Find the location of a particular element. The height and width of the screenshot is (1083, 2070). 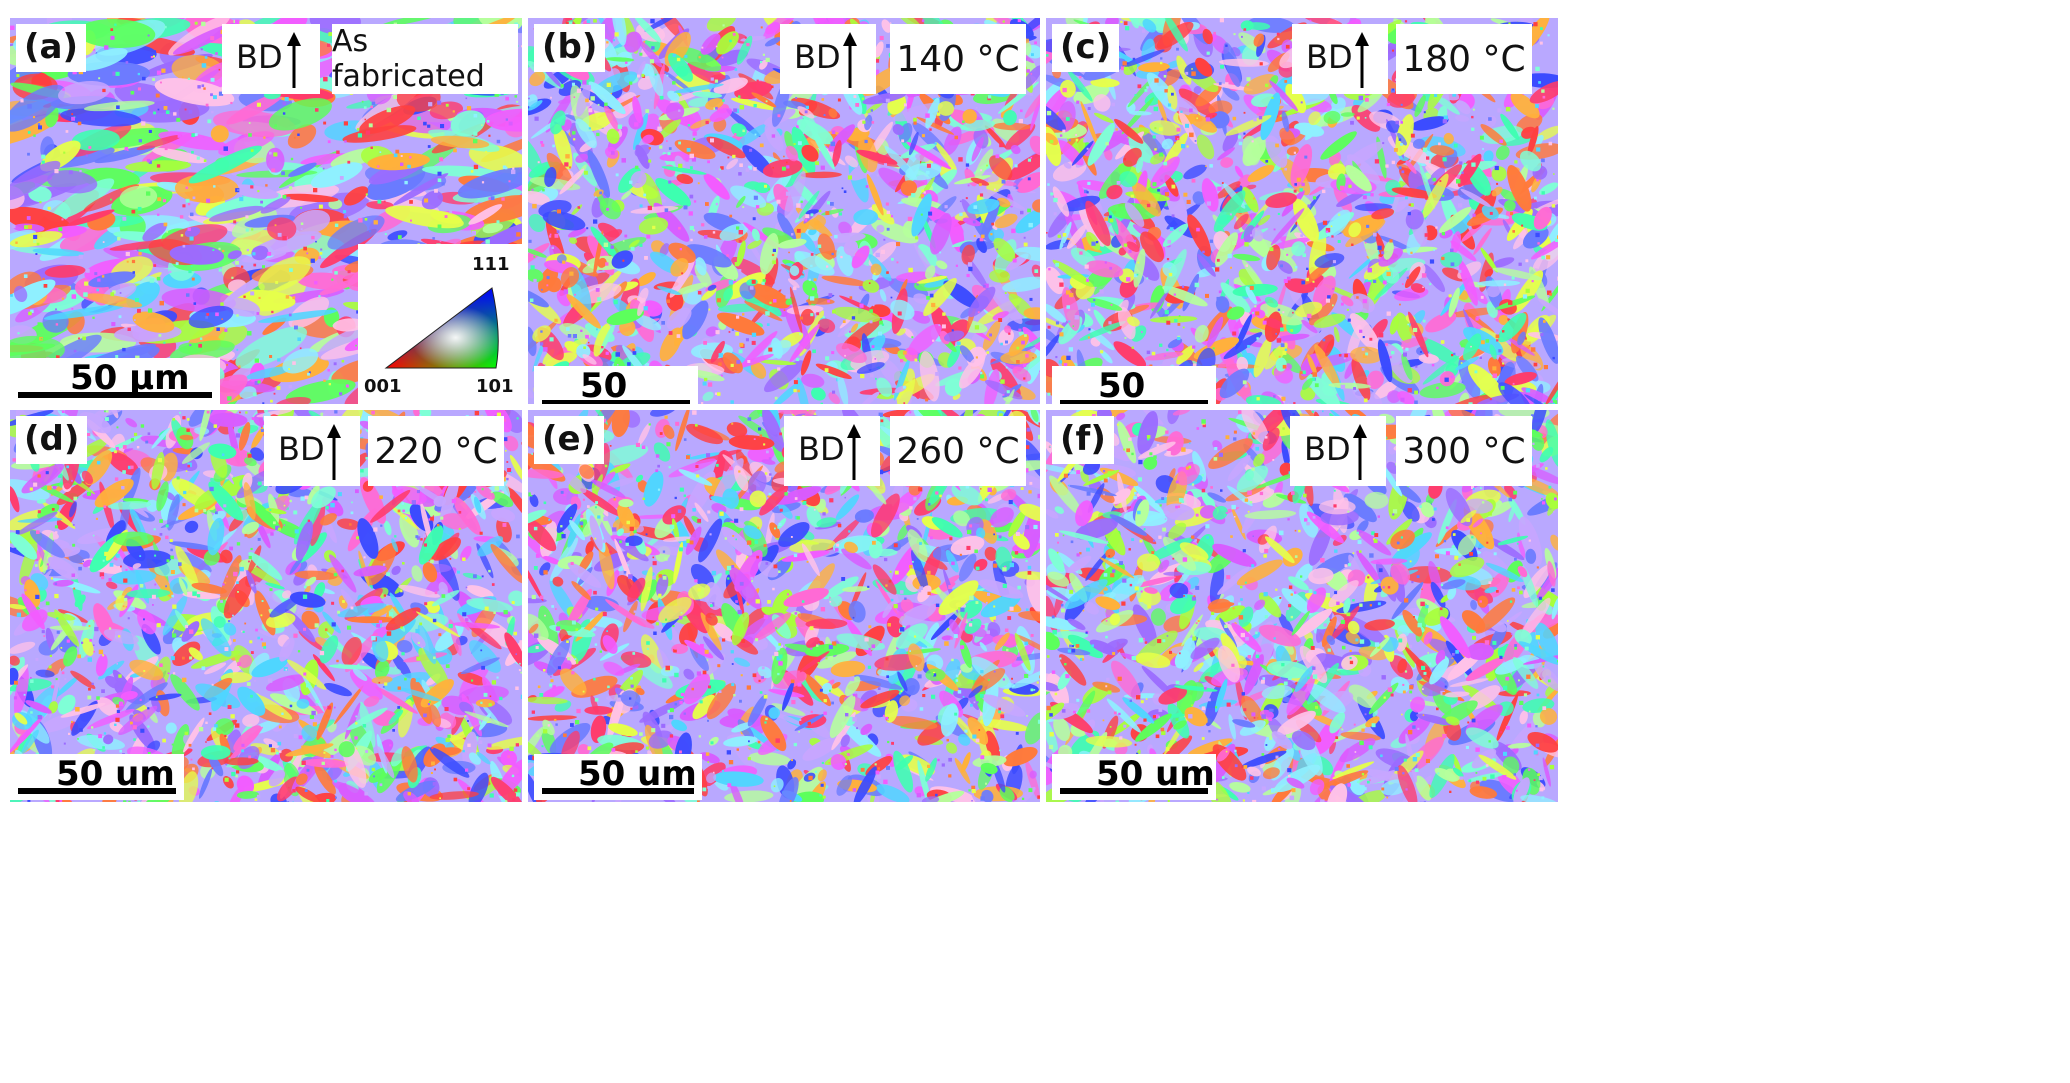

scale-bar-a: 50 µm is located at coordinates (115, 381).